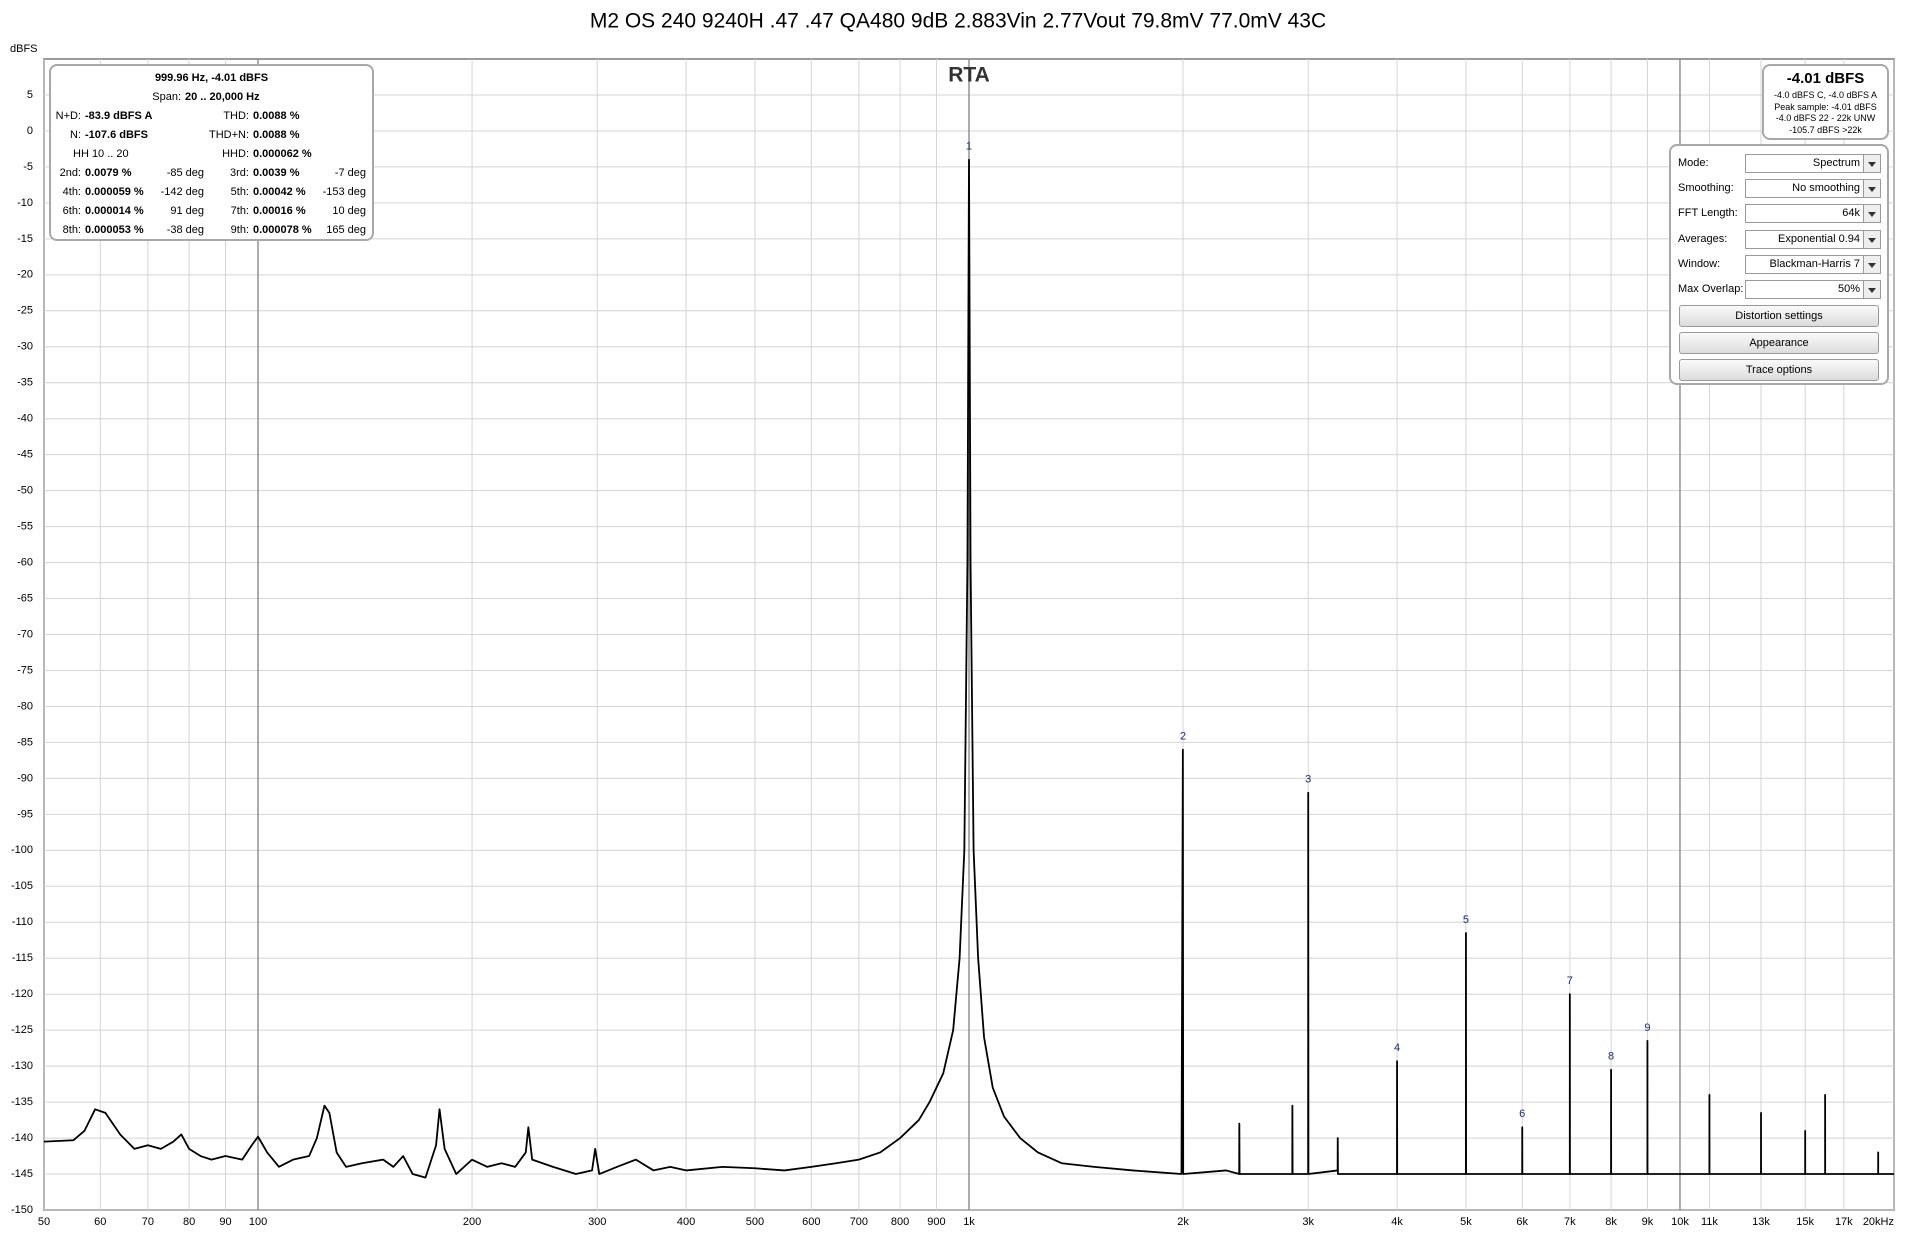 This screenshot has height=1234, width=1916. Describe the element at coordinates (1397, 1222) in the screenshot. I see `x-tick-label: 4k` at that location.